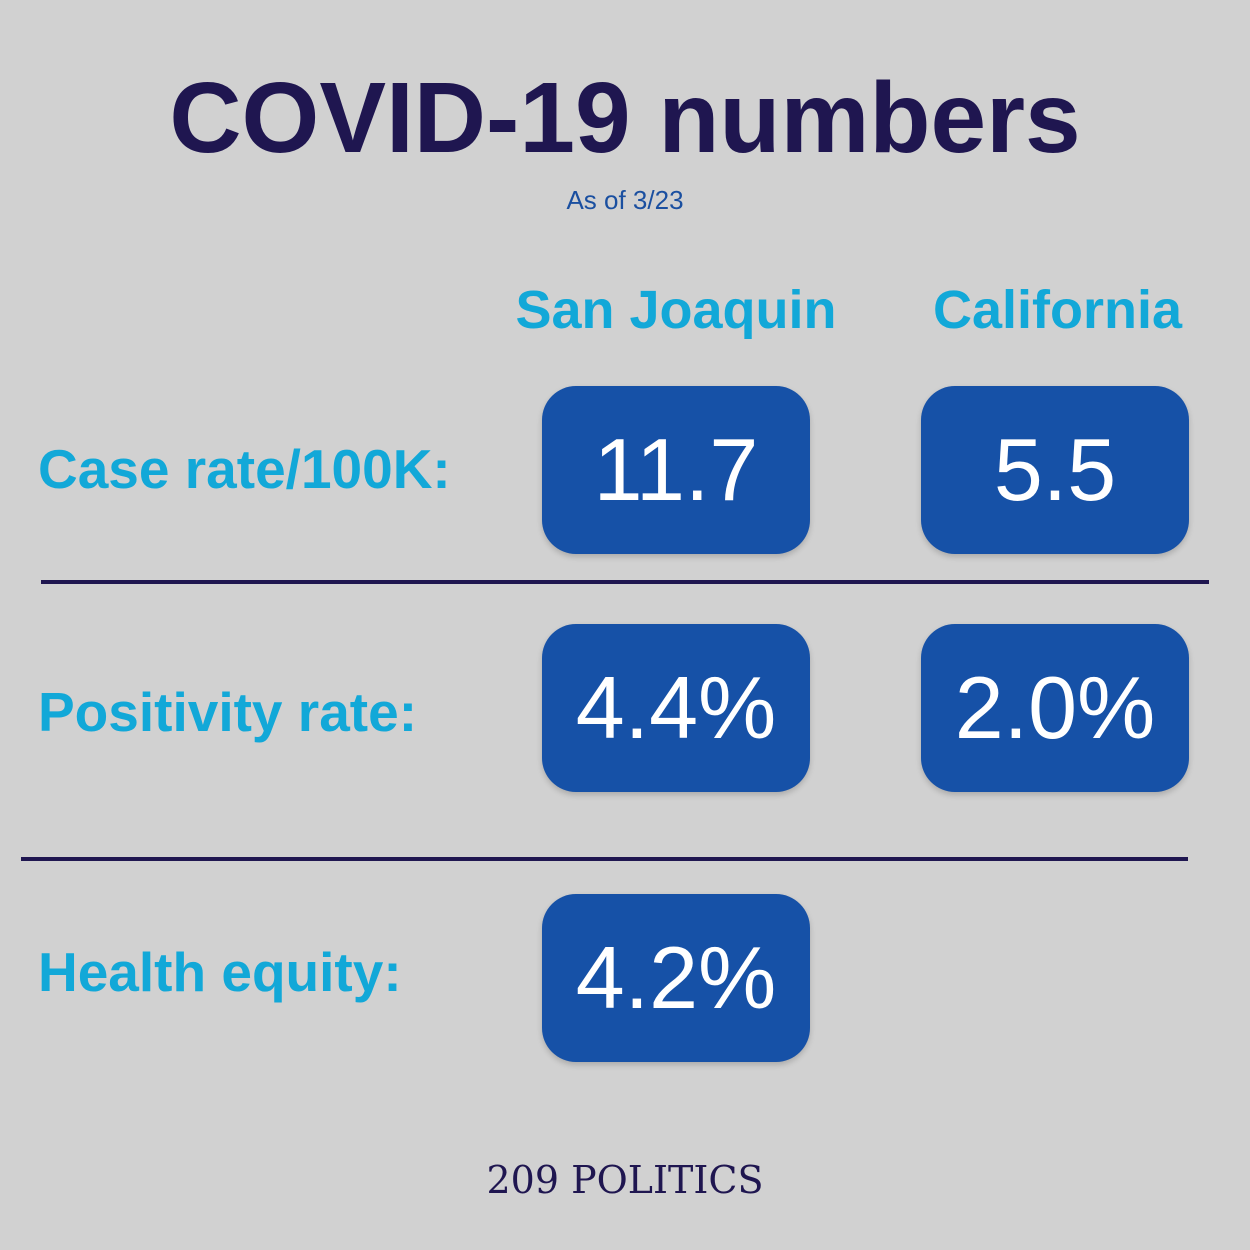 This screenshot has width=1250, height=1250. Describe the element at coordinates (676, 708) in the screenshot. I see `positivity-rate-san-joaquin-value: 4.4%` at that location.